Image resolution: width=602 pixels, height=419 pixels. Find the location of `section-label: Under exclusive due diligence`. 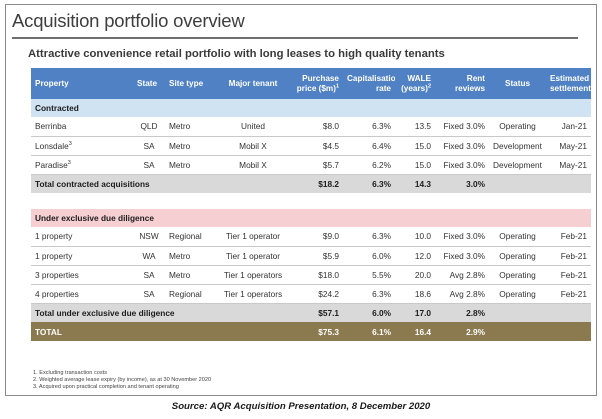

section-label: Under exclusive due diligence is located at coordinates (311, 218).